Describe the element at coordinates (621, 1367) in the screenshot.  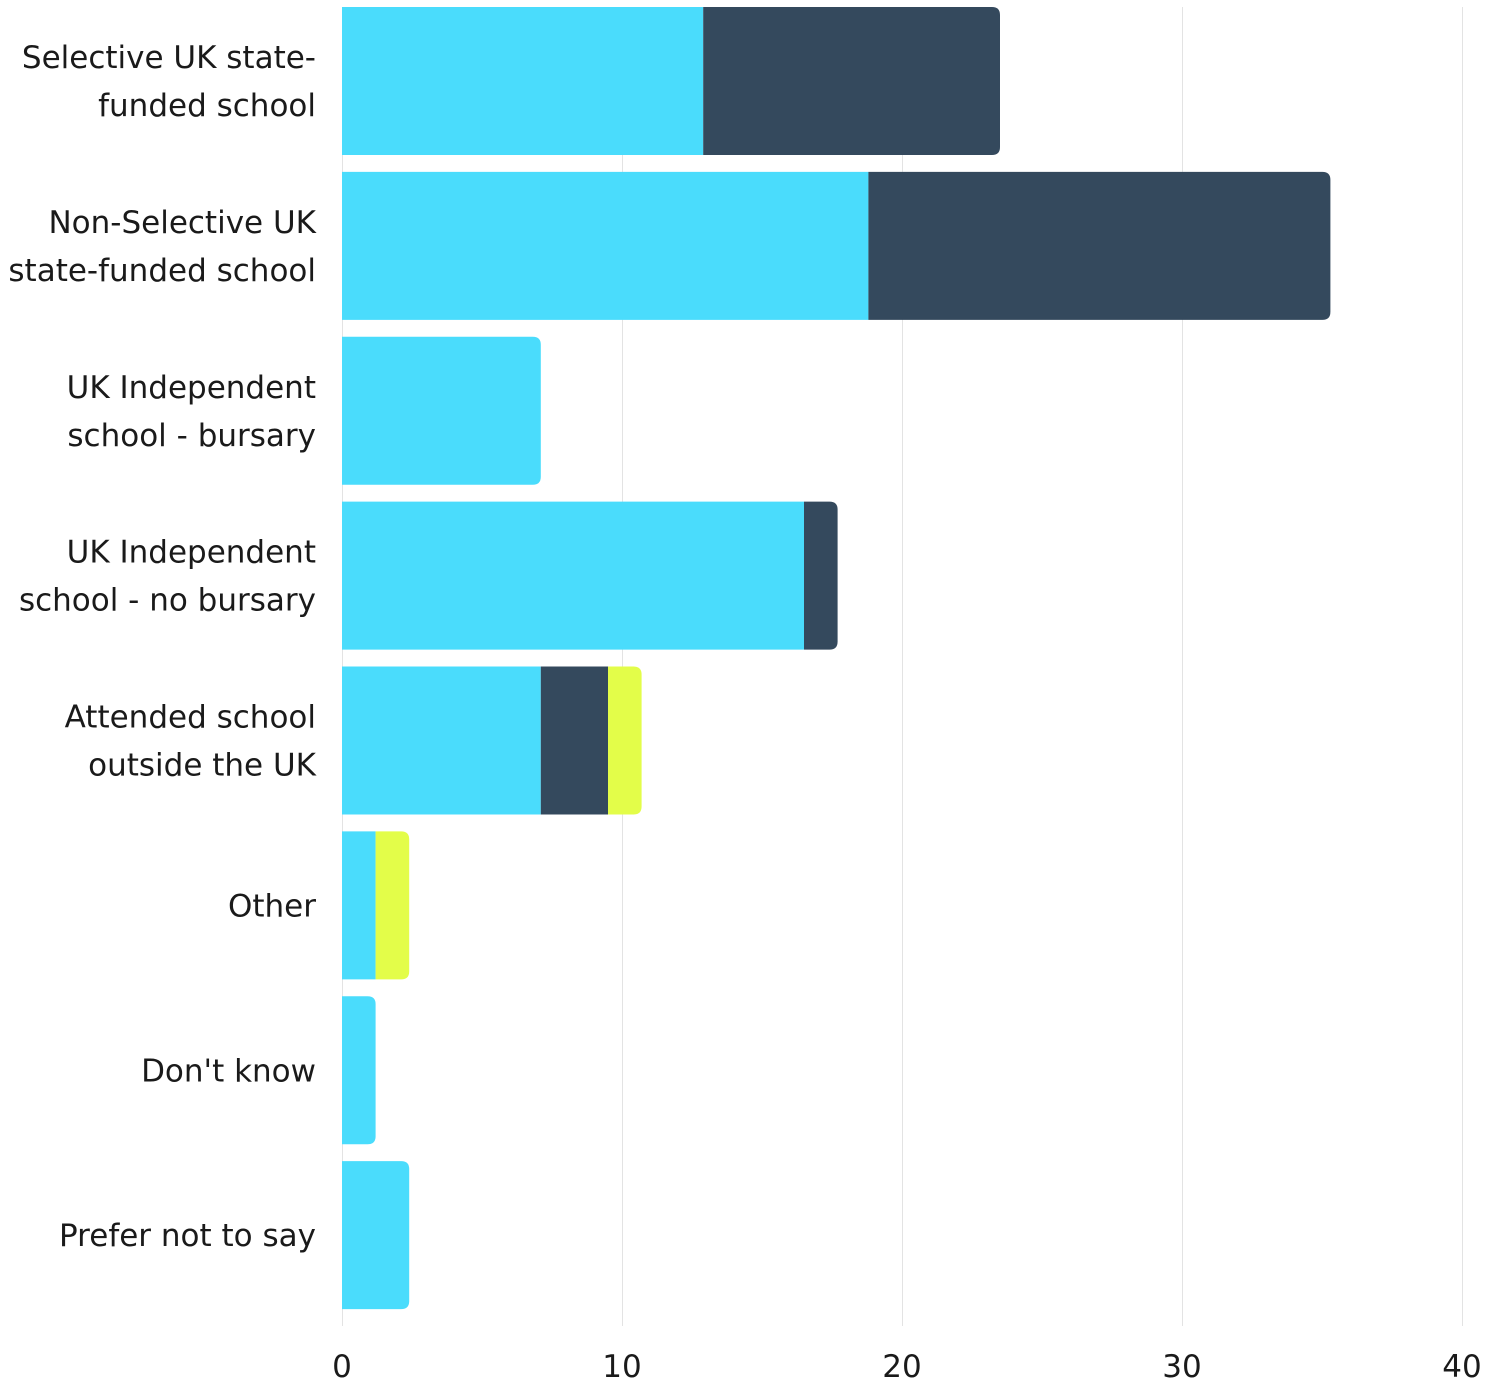
I see `x-tick-label-1: 10` at that location.